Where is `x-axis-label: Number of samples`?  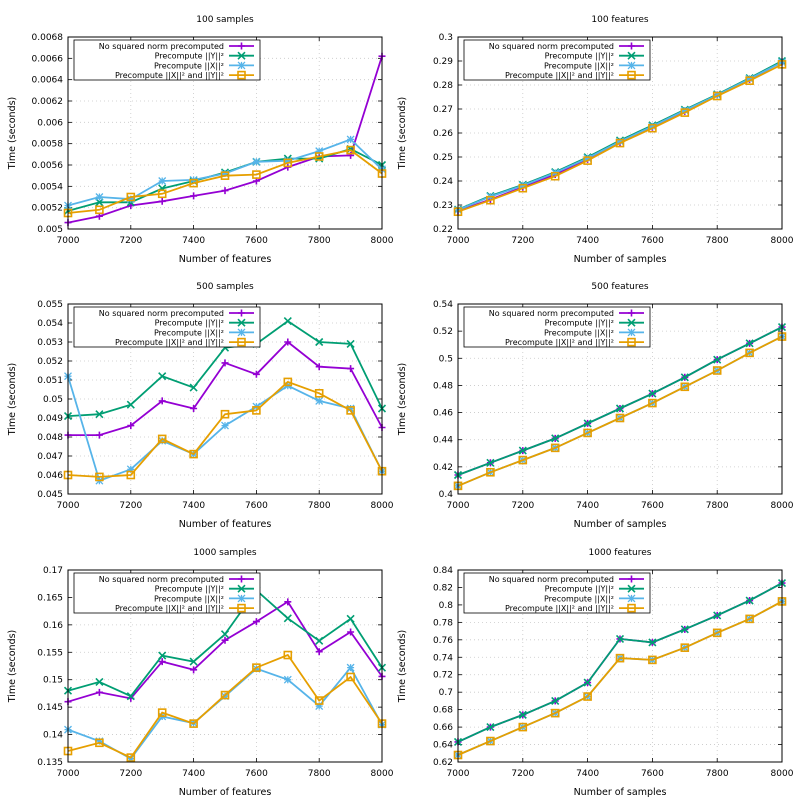
x-axis-label: Number of samples is located at coordinates (620, 524).